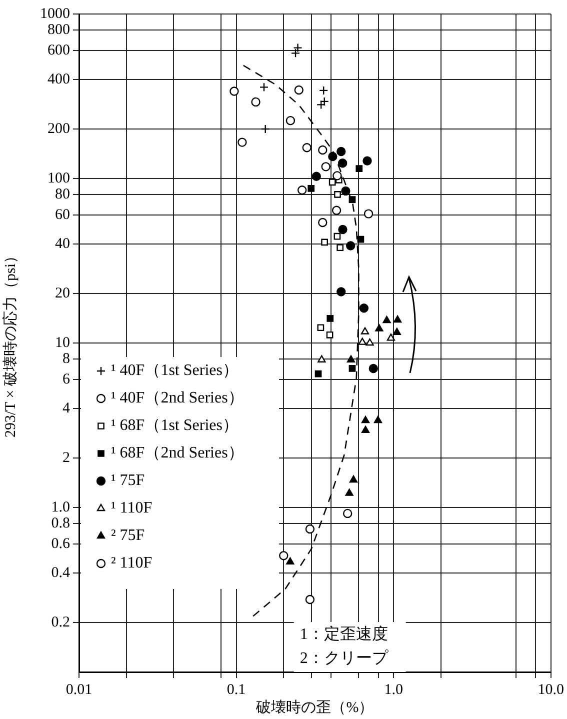 Image resolution: width=567 pixels, height=719 pixels. I want to click on x-tick-label: 0.1, so click(236, 690).